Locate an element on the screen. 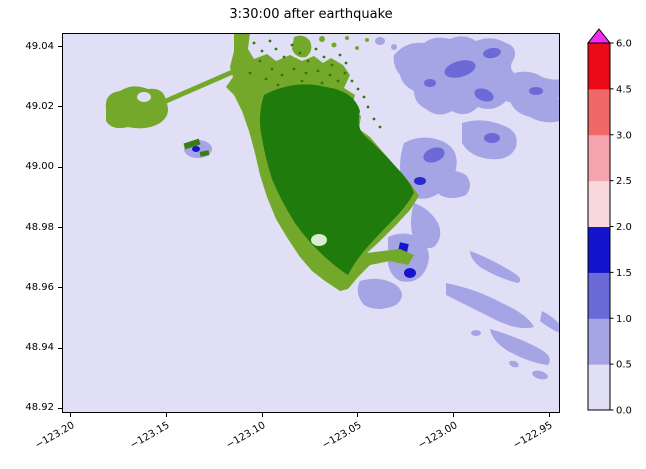 The image size is (646, 469). colorbar-over-arrow is located at coordinates (599, 36).